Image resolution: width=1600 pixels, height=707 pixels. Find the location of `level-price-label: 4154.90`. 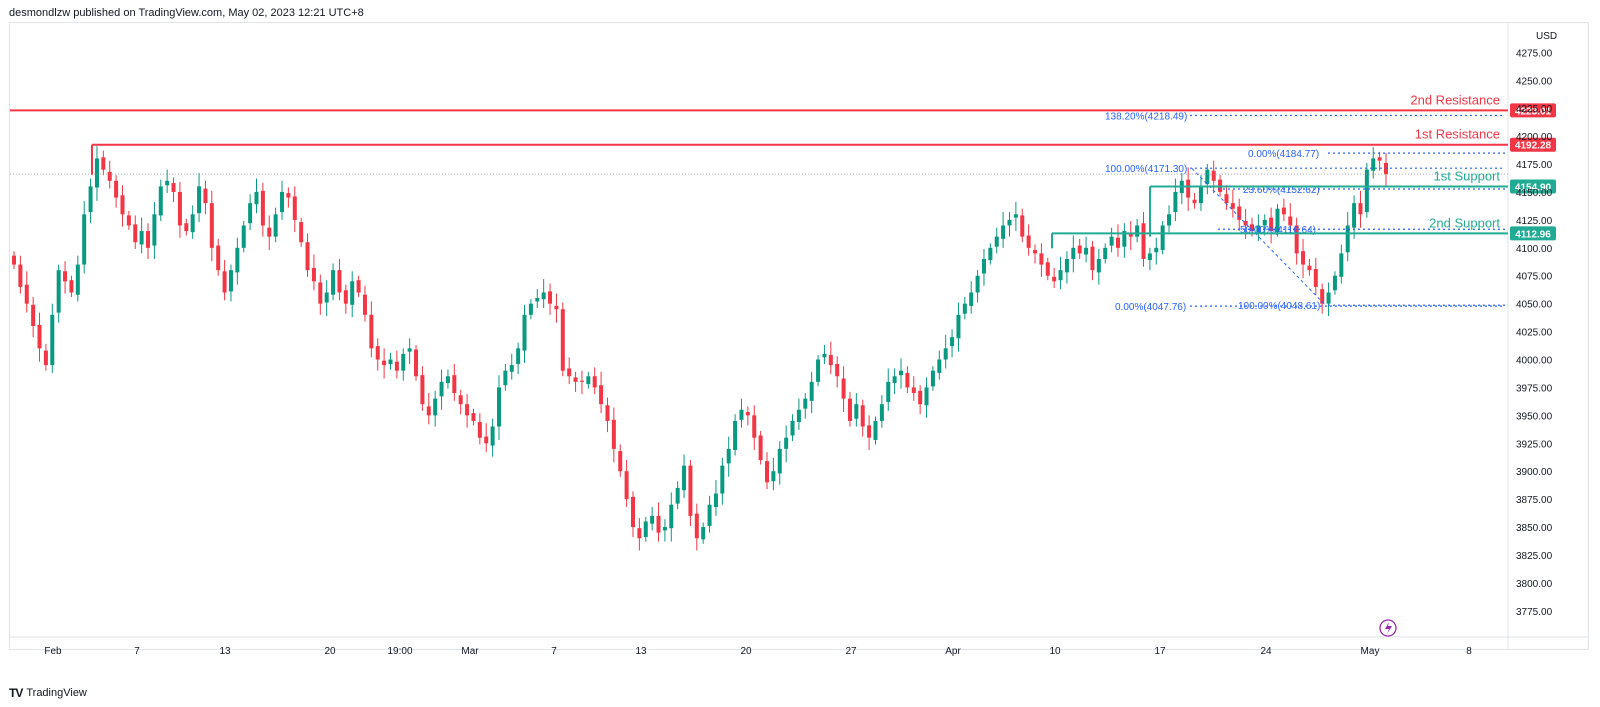

level-price-label: 4154.90 is located at coordinates (1533, 187).